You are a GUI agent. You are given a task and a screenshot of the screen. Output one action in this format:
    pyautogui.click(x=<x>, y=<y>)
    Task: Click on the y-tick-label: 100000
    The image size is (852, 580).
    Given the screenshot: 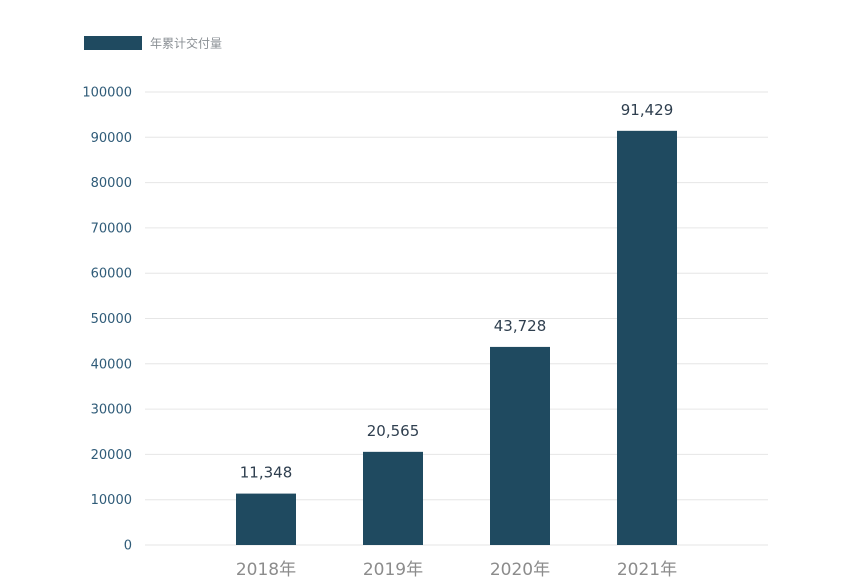 What is the action you would take?
    pyautogui.click(x=107, y=93)
    